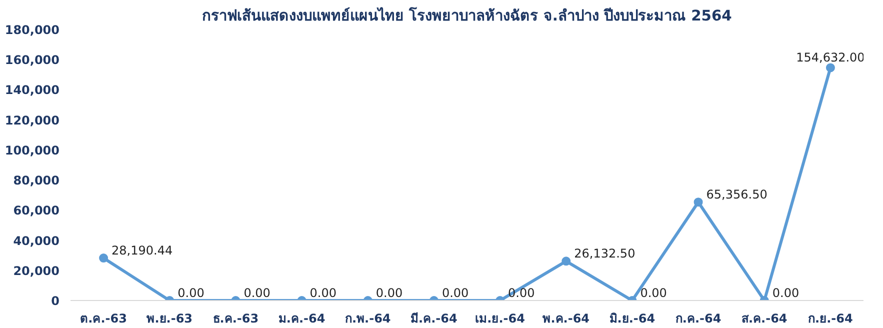 The width and height of the screenshot is (883, 328). What do you see at coordinates (367, 319) in the screenshot?
I see `x-tick-label: ก.พ.-64` at bounding box center [367, 319].